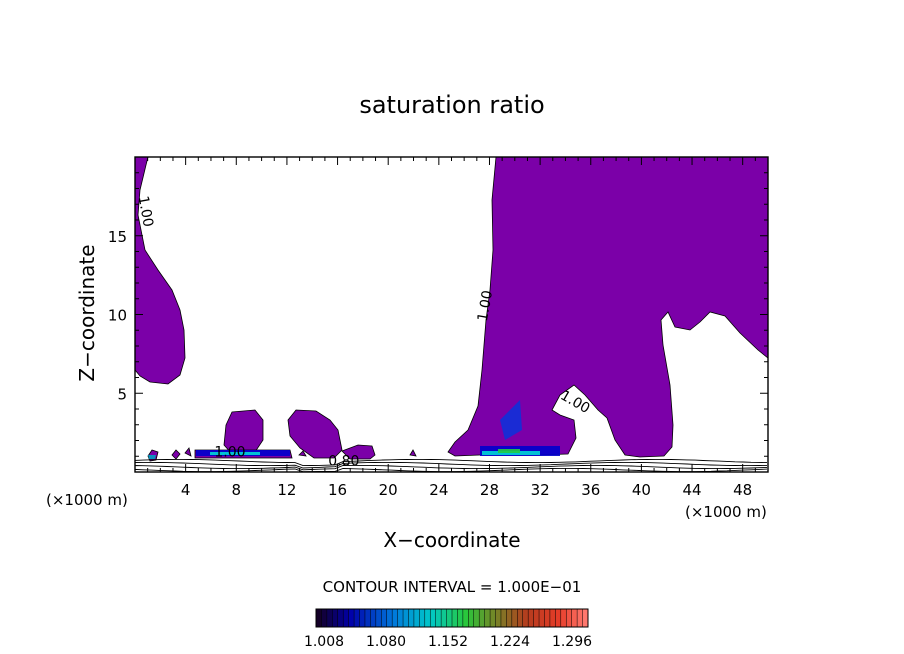  Describe the element at coordinates (641, 490) in the screenshot. I see `x-tick-label: 40` at that location.